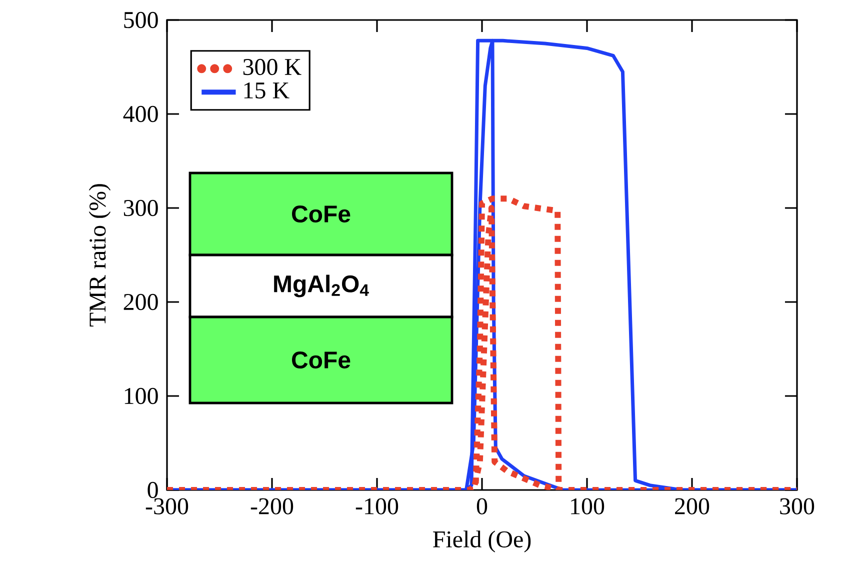  I want to click on x-tick-label: -200, so click(272, 506).